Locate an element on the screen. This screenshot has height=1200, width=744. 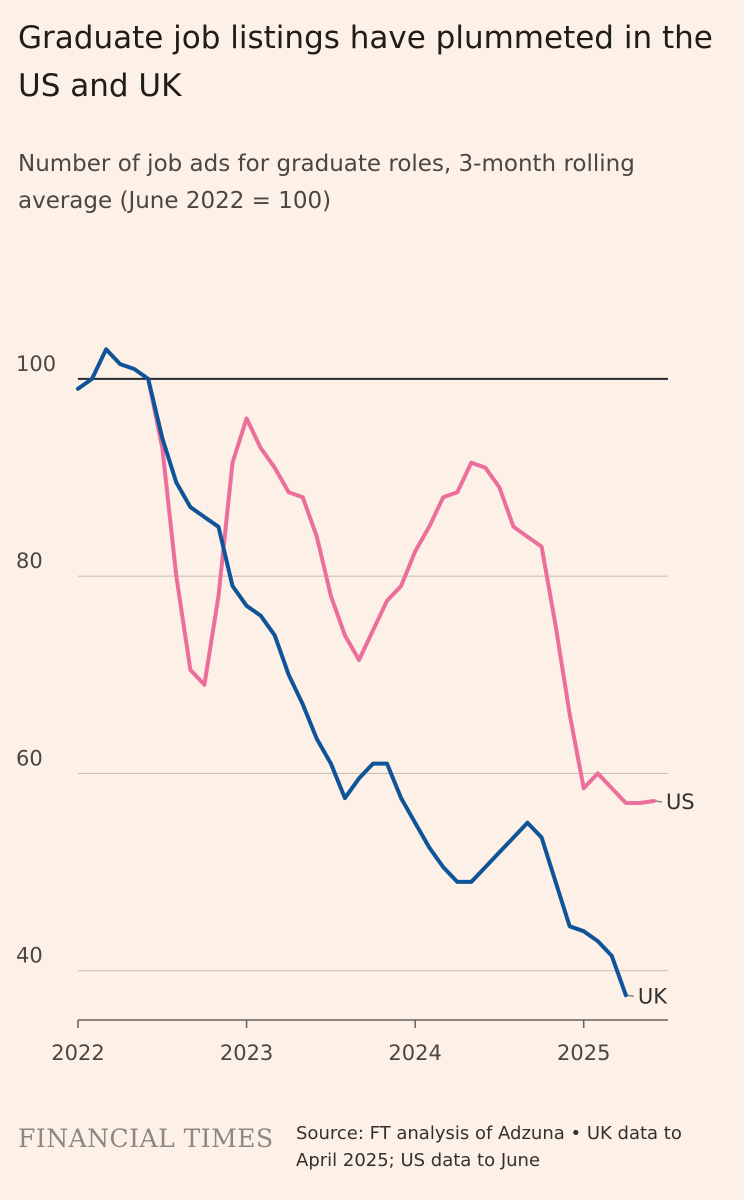
y-tick-label: 60 is located at coordinates (29, 758).